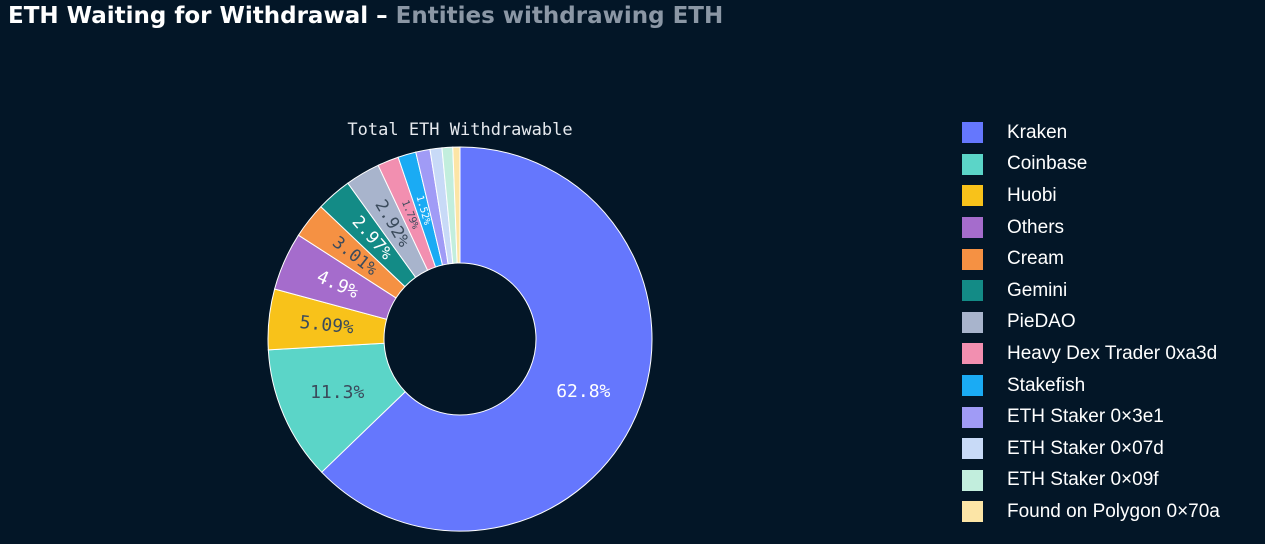  Describe the element at coordinates (1091, 259) in the screenshot. I see `legend-item-cream: Cream` at that location.